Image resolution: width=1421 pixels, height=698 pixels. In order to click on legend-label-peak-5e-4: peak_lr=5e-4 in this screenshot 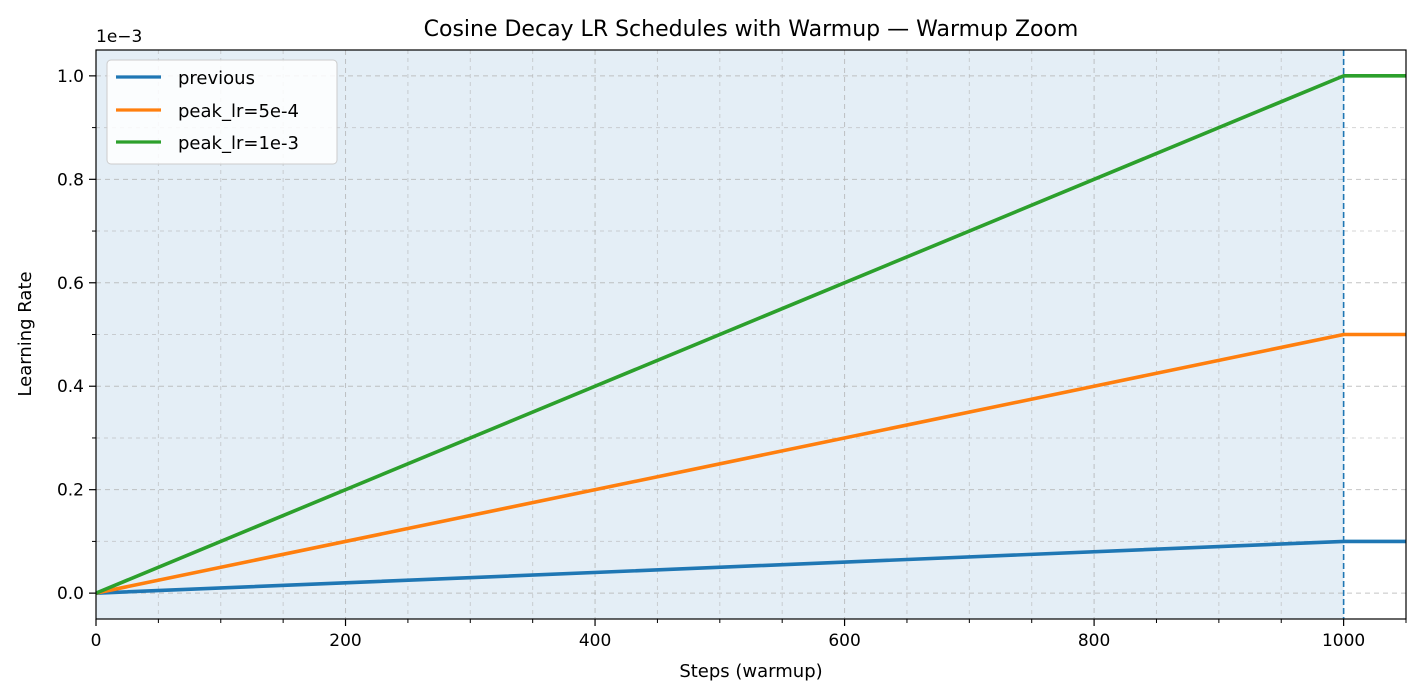, I will do `click(238, 111)`.